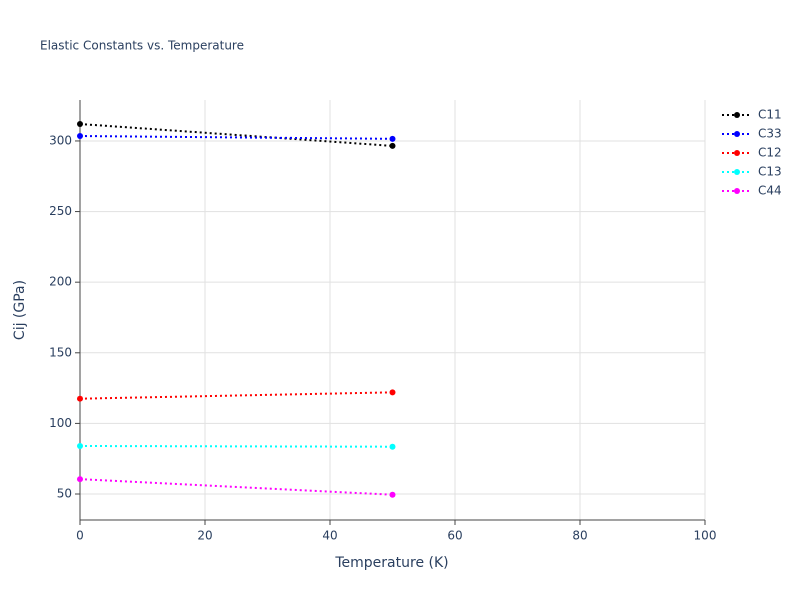  What do you see at coordinates (770, 115) in the screenshot?
I see `legend-label: C11` at bounding box center [770, 115].